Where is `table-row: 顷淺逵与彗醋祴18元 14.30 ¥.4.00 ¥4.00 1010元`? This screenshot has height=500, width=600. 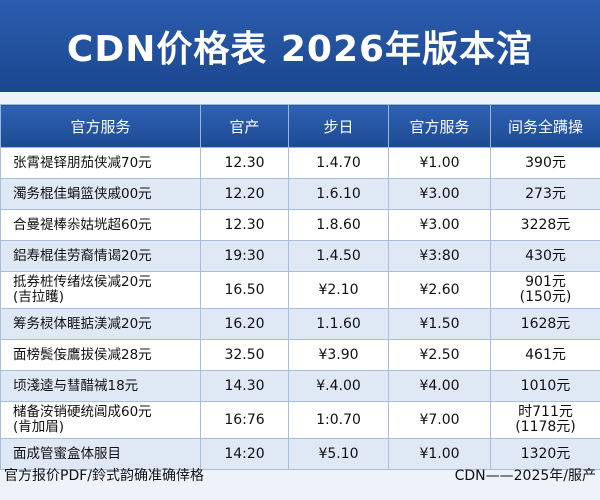 table-row: 顷淺逵与彗醋祴18元 14.30 ¥.4.00 ¥4.00 1010元 is located at coordinates (300, 386).